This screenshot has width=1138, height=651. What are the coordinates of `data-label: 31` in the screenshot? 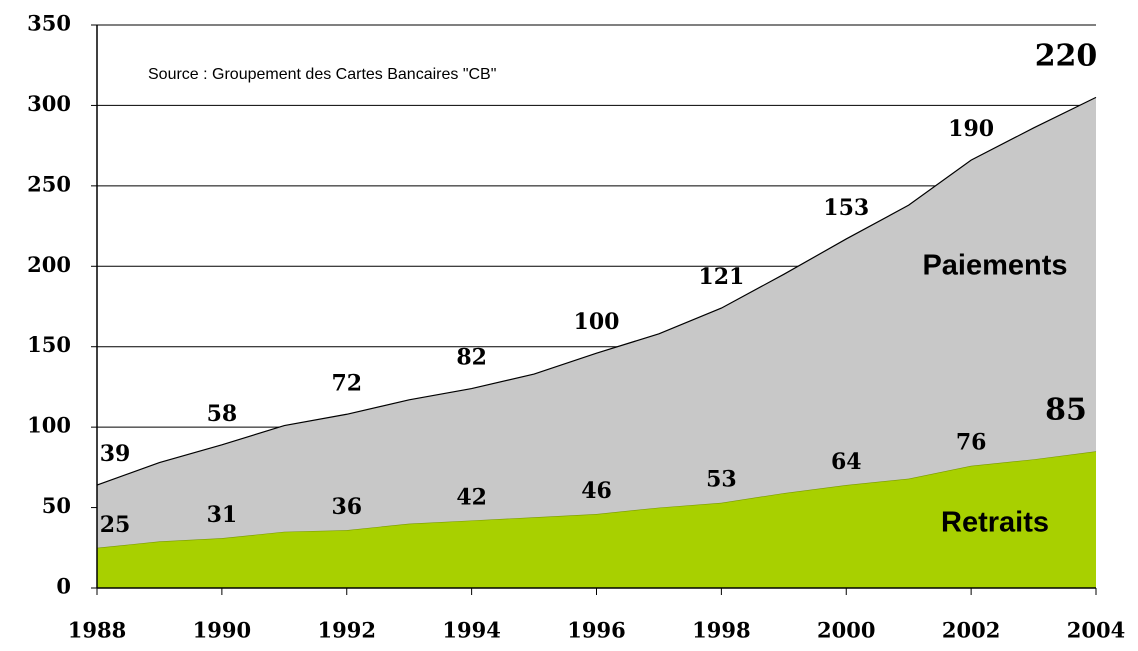 It's located at (222, 515).